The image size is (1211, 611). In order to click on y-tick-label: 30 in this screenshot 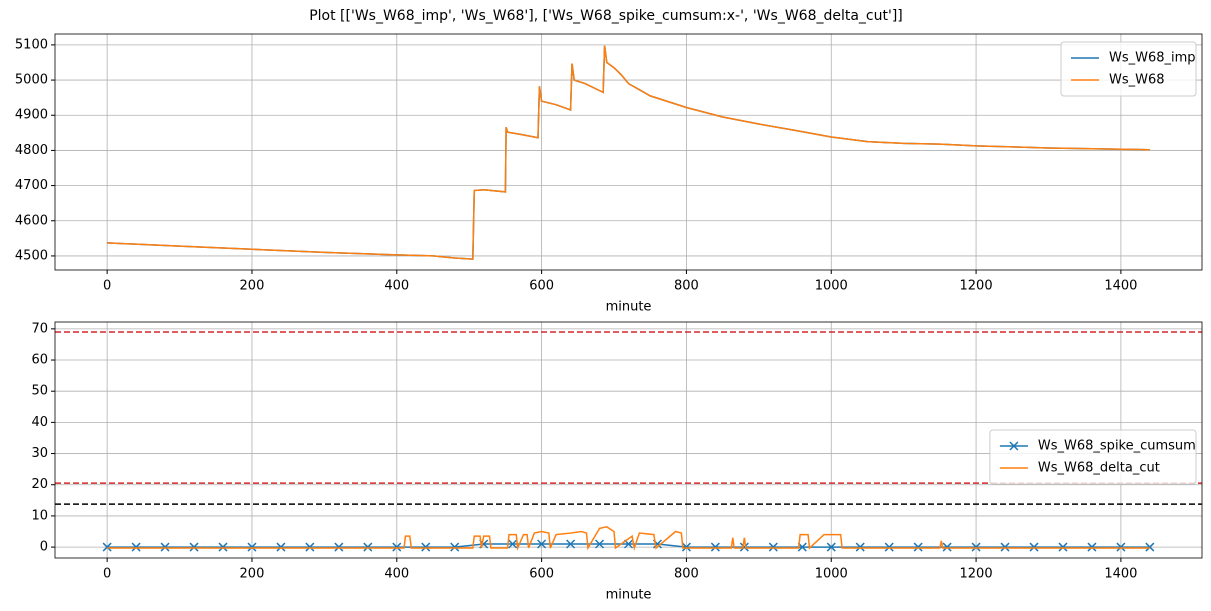, I will do `click(39, 453)`.